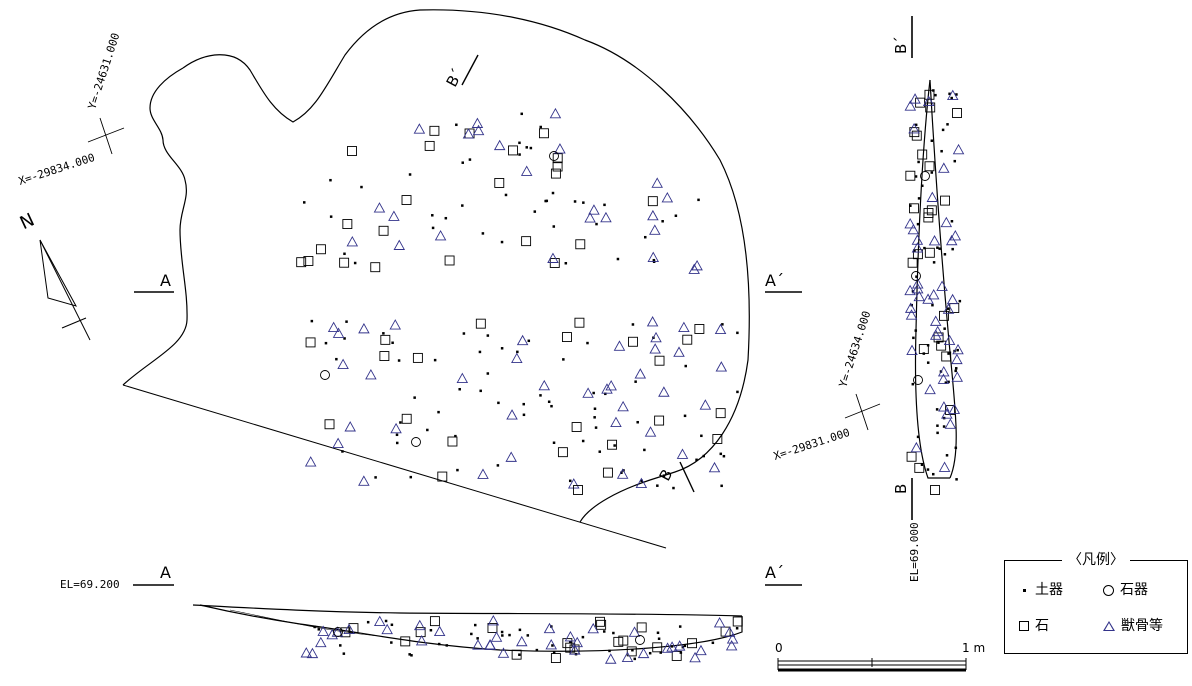 This screenshot has width=1192, height=686. I want to click on el-label-a: EL=69.200, so click(90, 584).